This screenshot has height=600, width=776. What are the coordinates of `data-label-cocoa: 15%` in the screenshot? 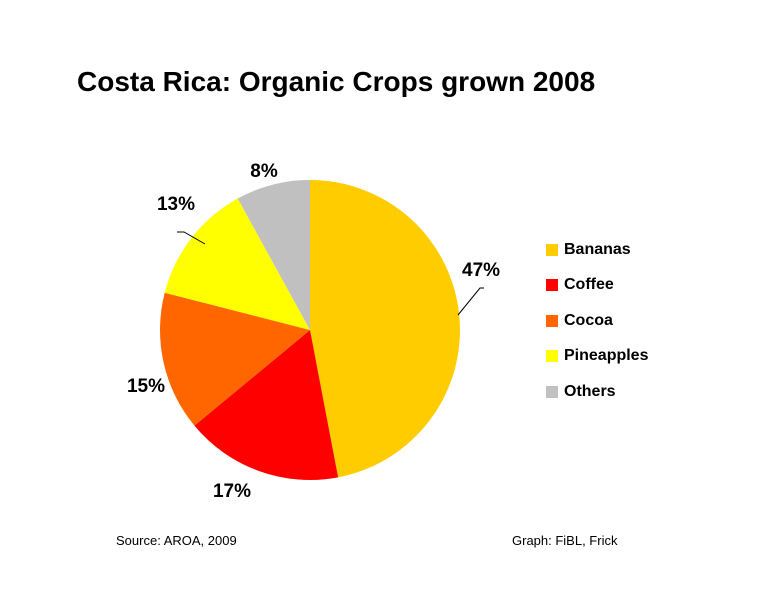 It's located at (146, 386).